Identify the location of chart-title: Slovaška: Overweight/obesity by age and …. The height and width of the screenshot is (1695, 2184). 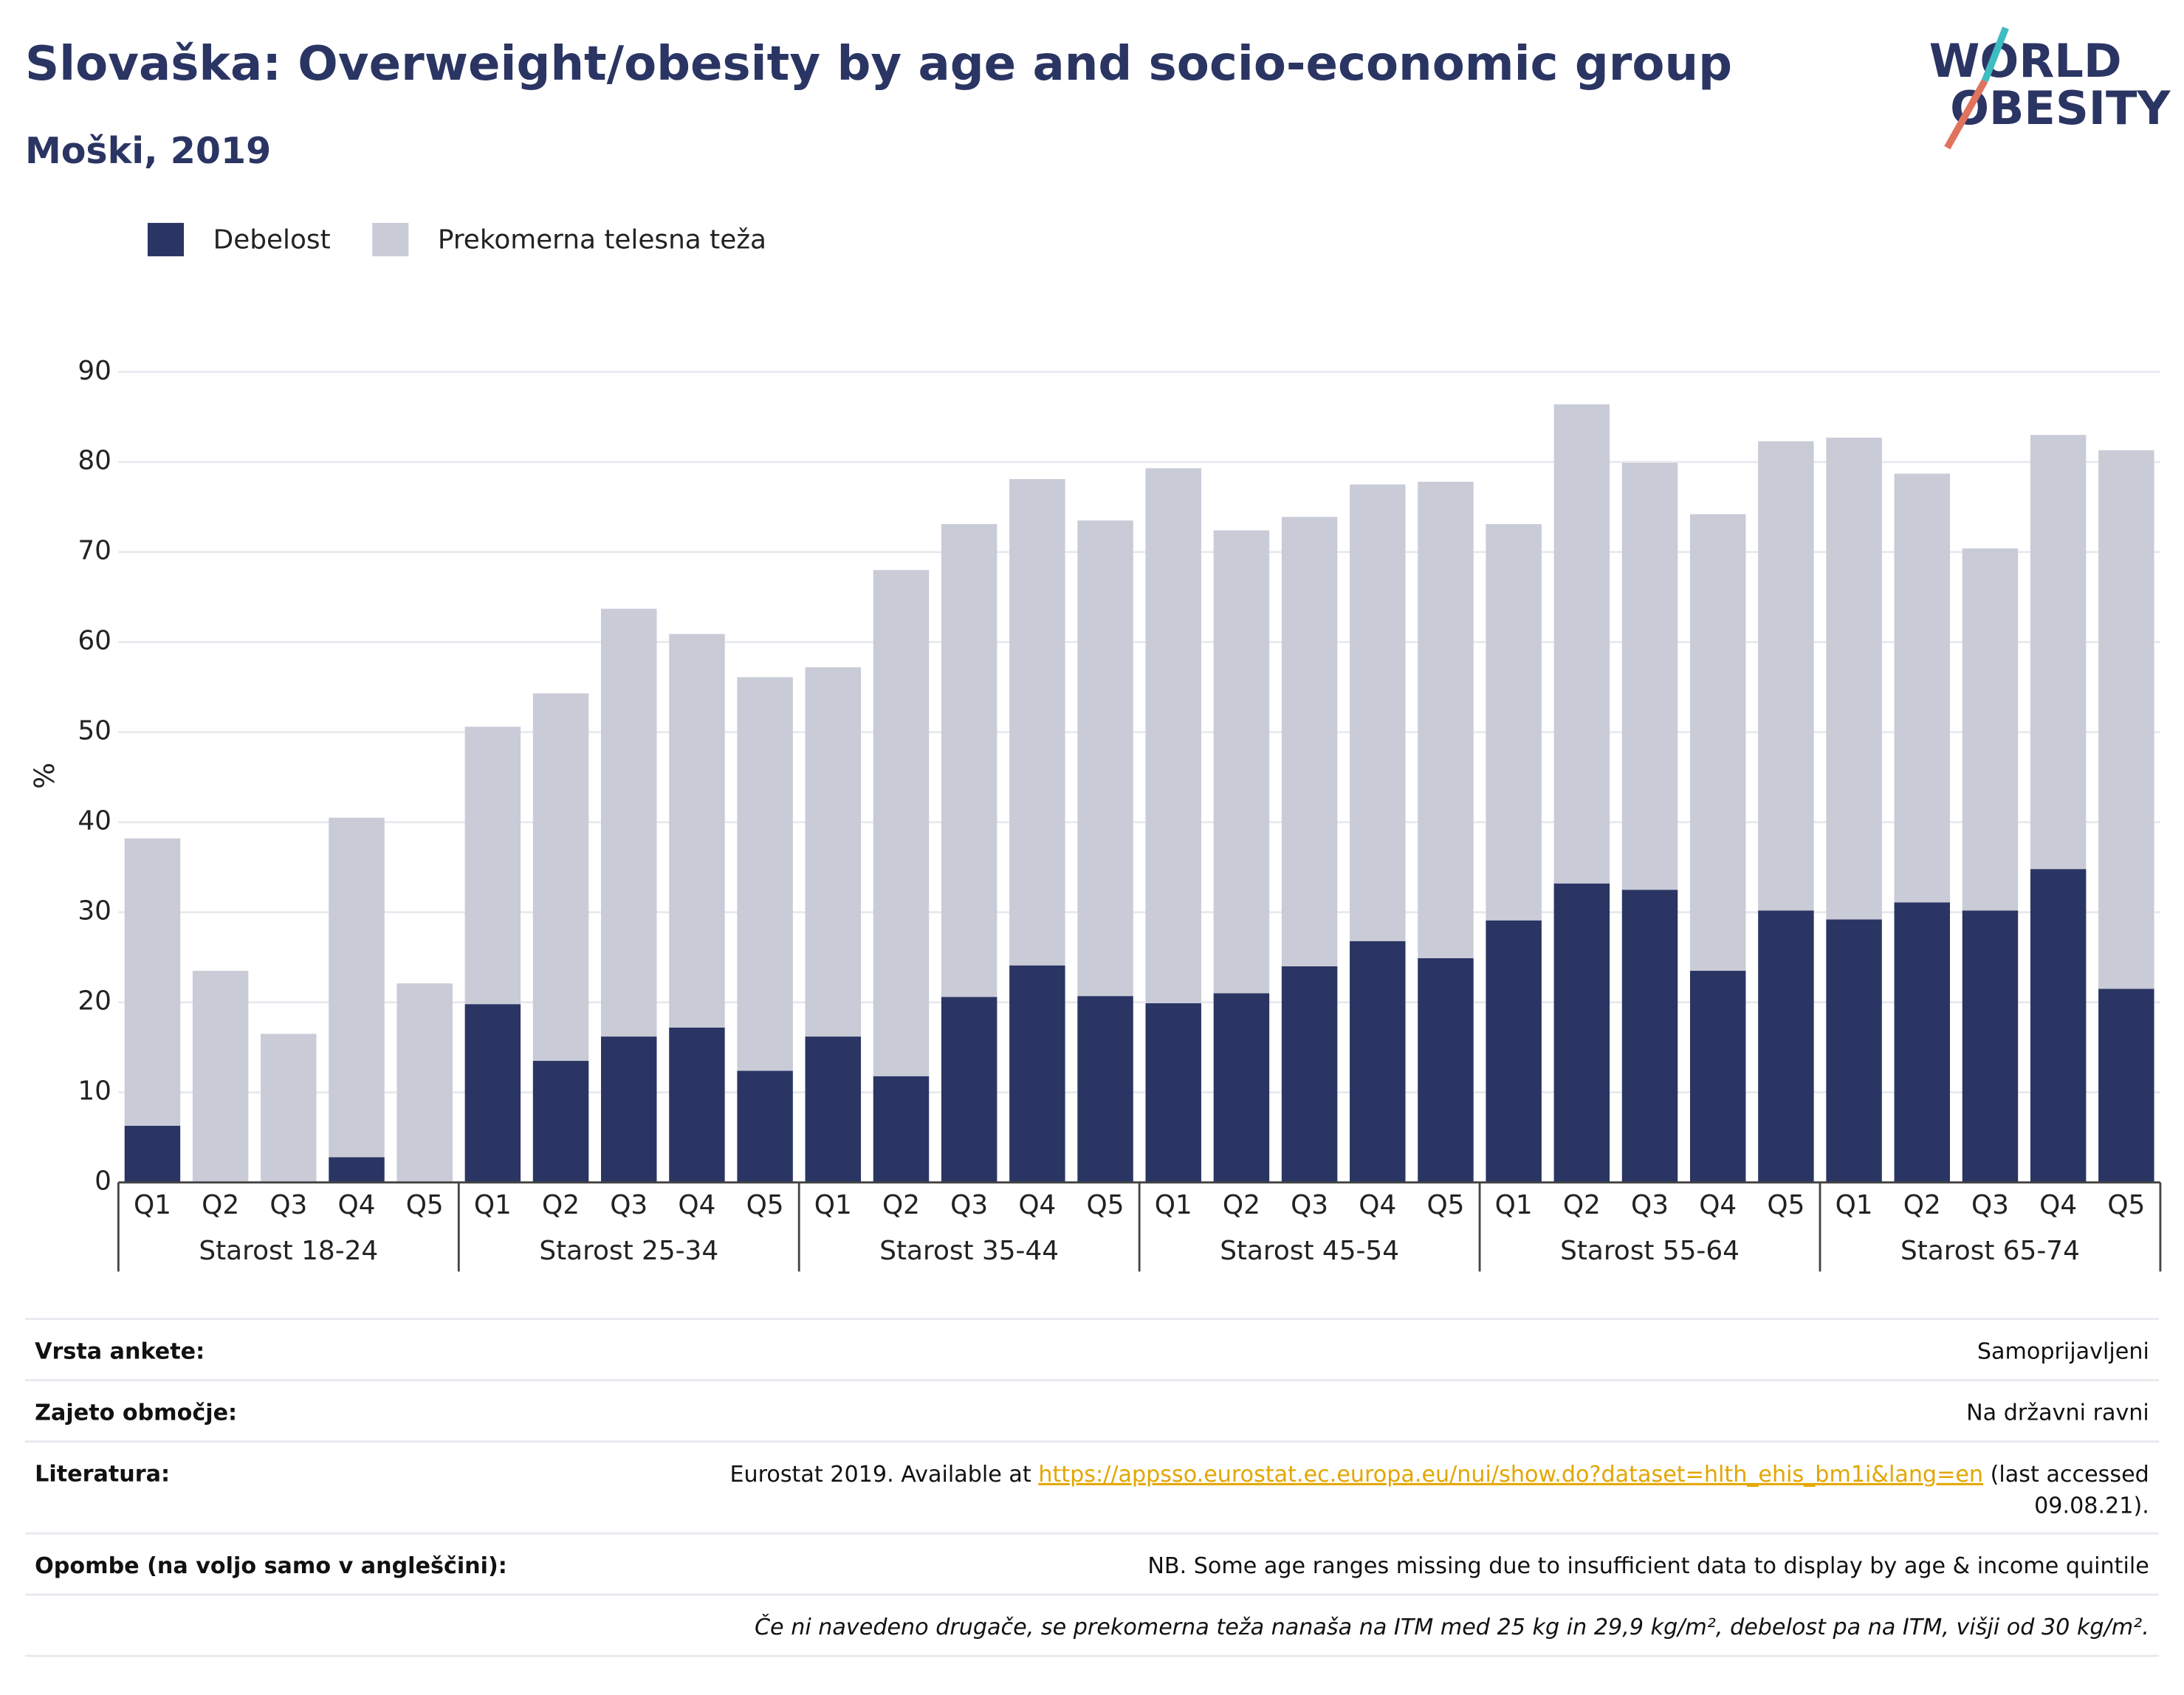
(879, 64).